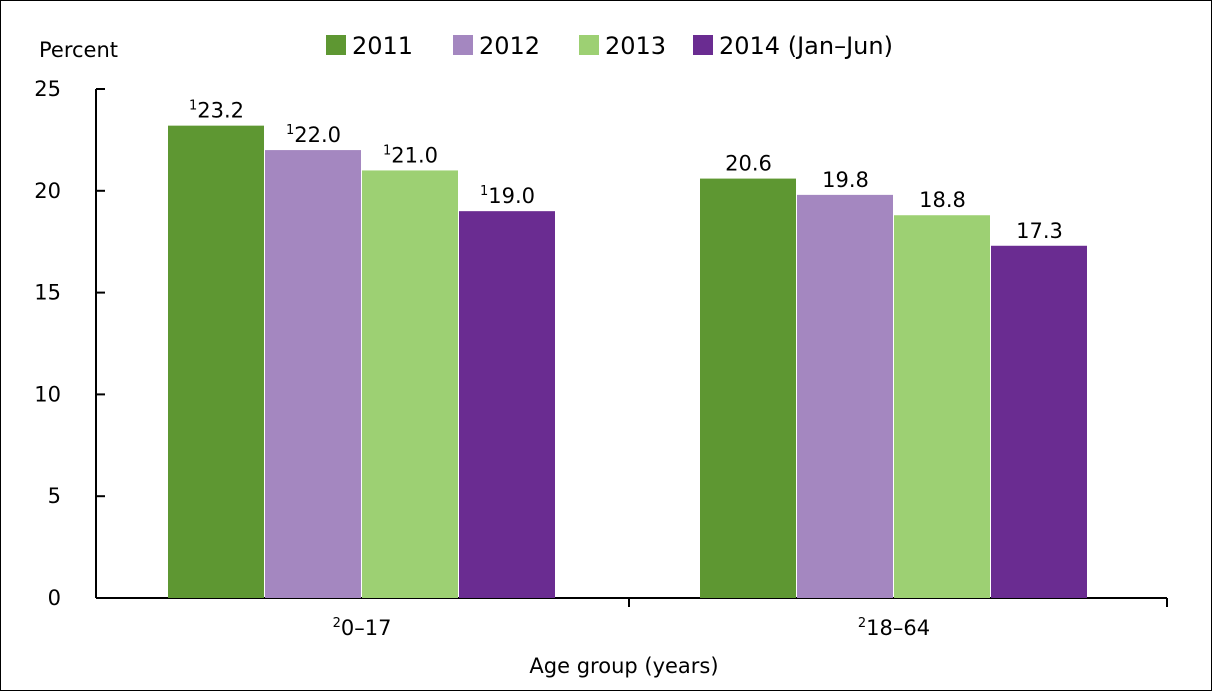 Image resolution: width=1212 pixels, height=692 pixels. What do you see at coordinates (47, 394) in the screenshot?
I see `y-tick-label: 10` at bounding box center [47, 394].